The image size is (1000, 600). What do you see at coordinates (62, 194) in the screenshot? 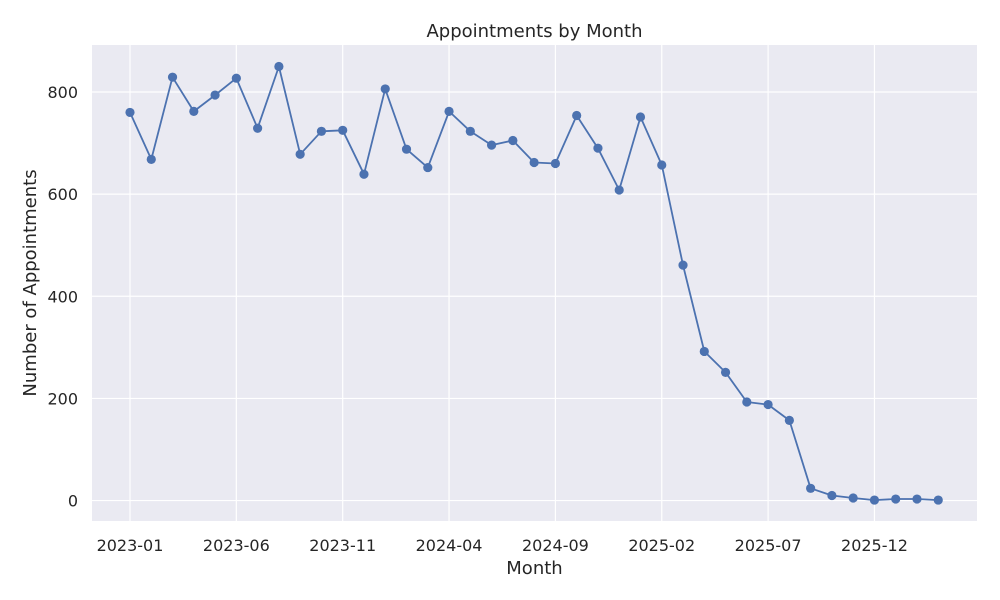
I see `y-tick-label: 600` at bounding box center [62, 194].